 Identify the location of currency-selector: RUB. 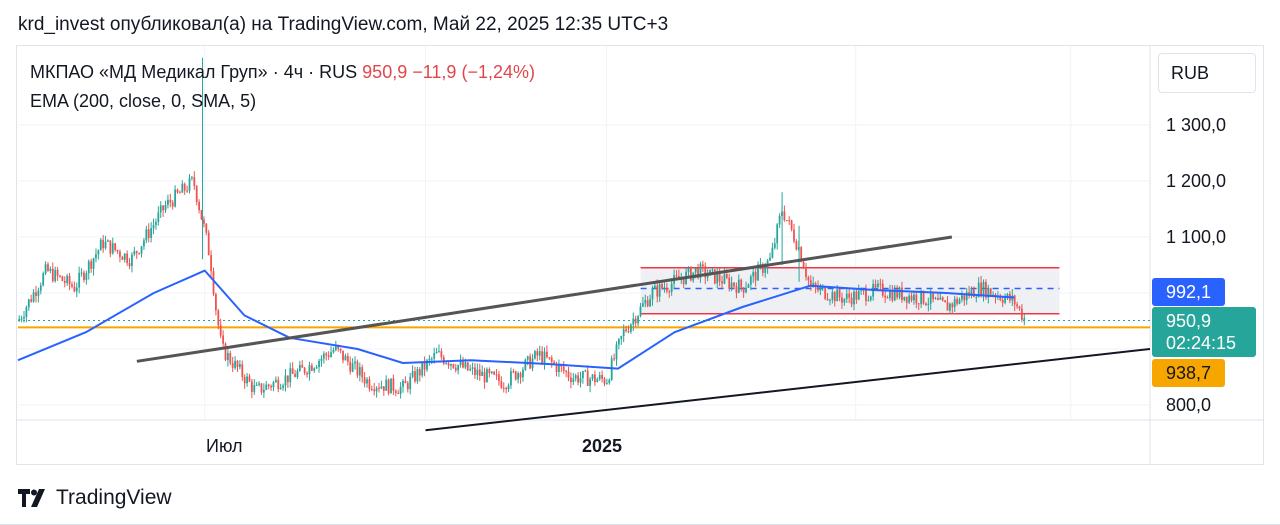
(1207, 73).